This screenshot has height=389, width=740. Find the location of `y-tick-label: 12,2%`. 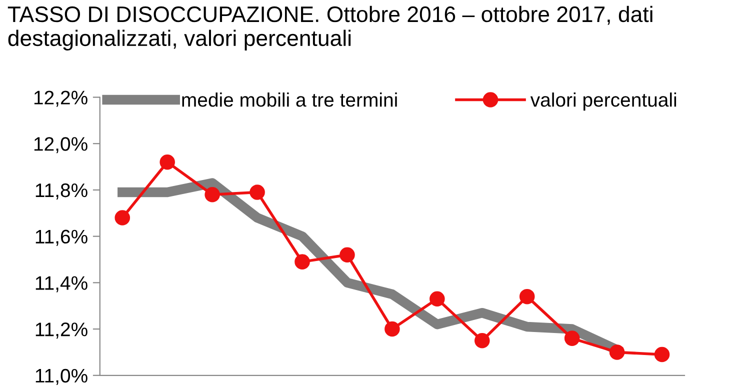

y-tick-label: 12,2% is located at coordinates (61, 98).